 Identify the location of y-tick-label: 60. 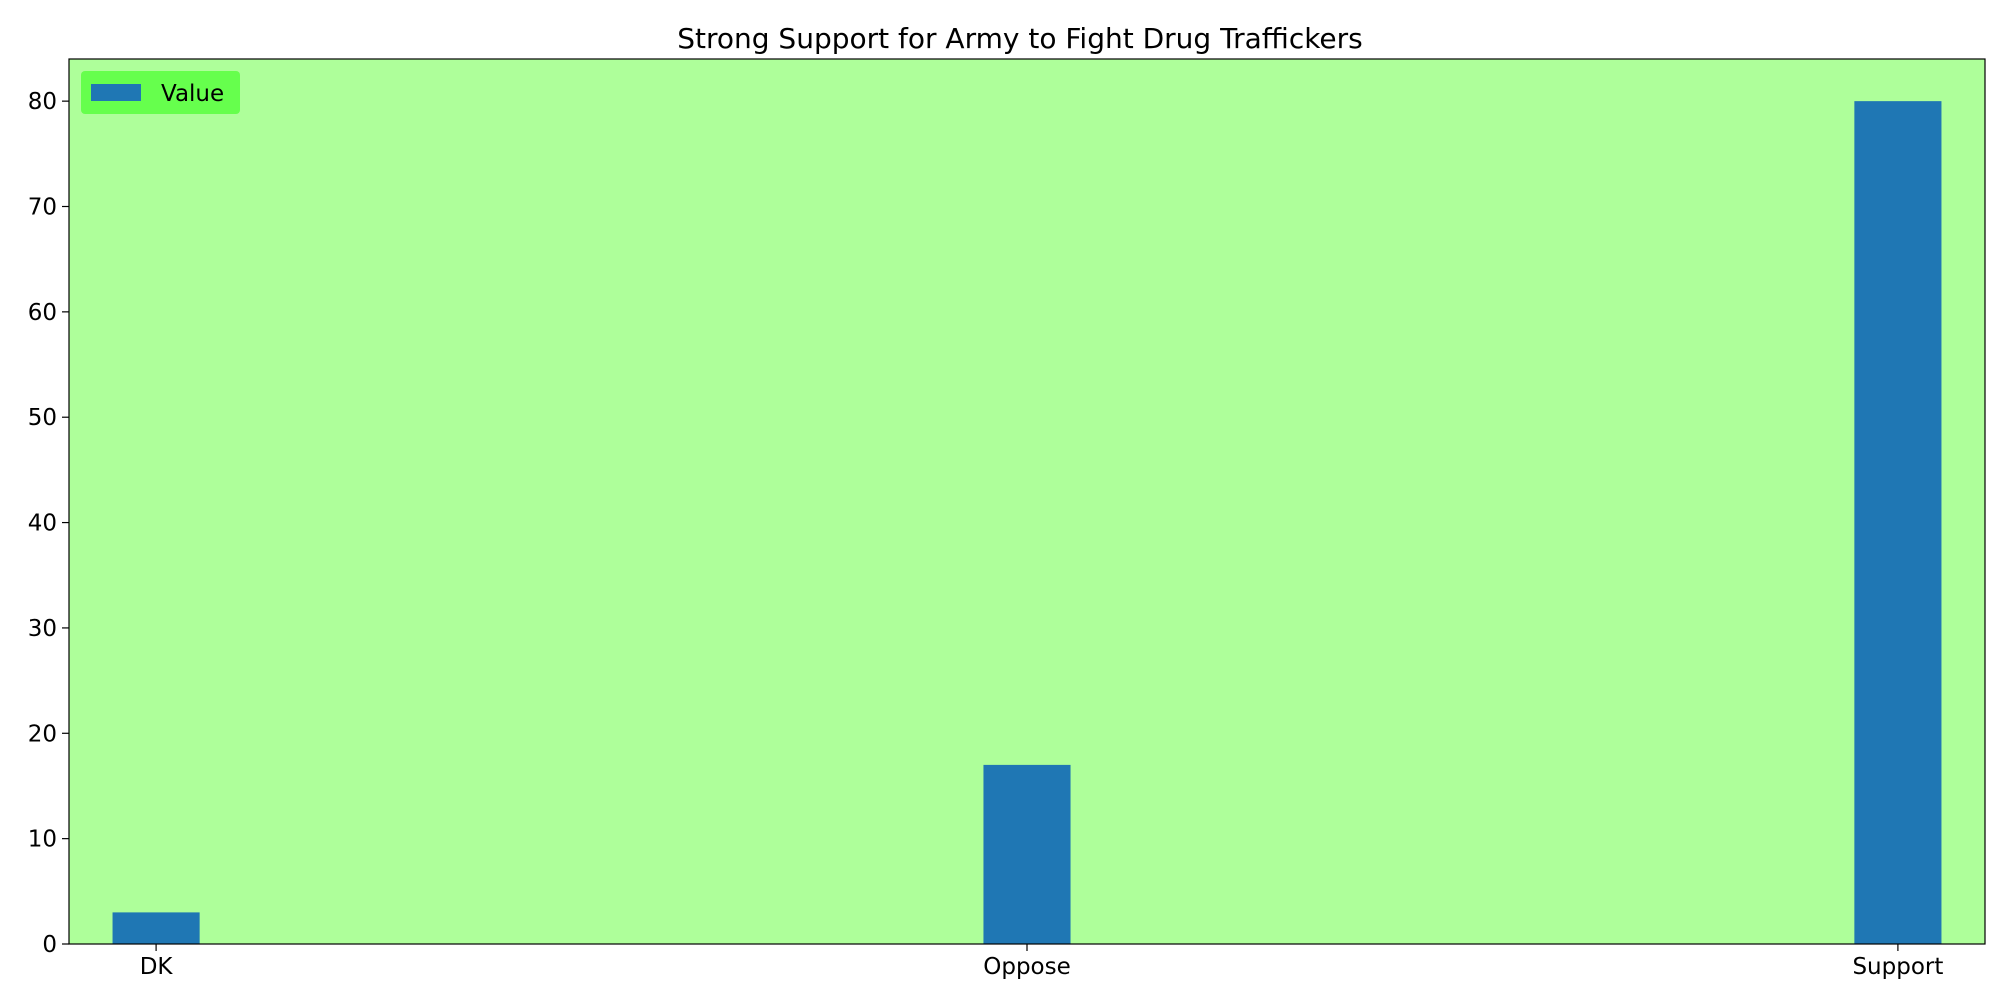
(42, 313).